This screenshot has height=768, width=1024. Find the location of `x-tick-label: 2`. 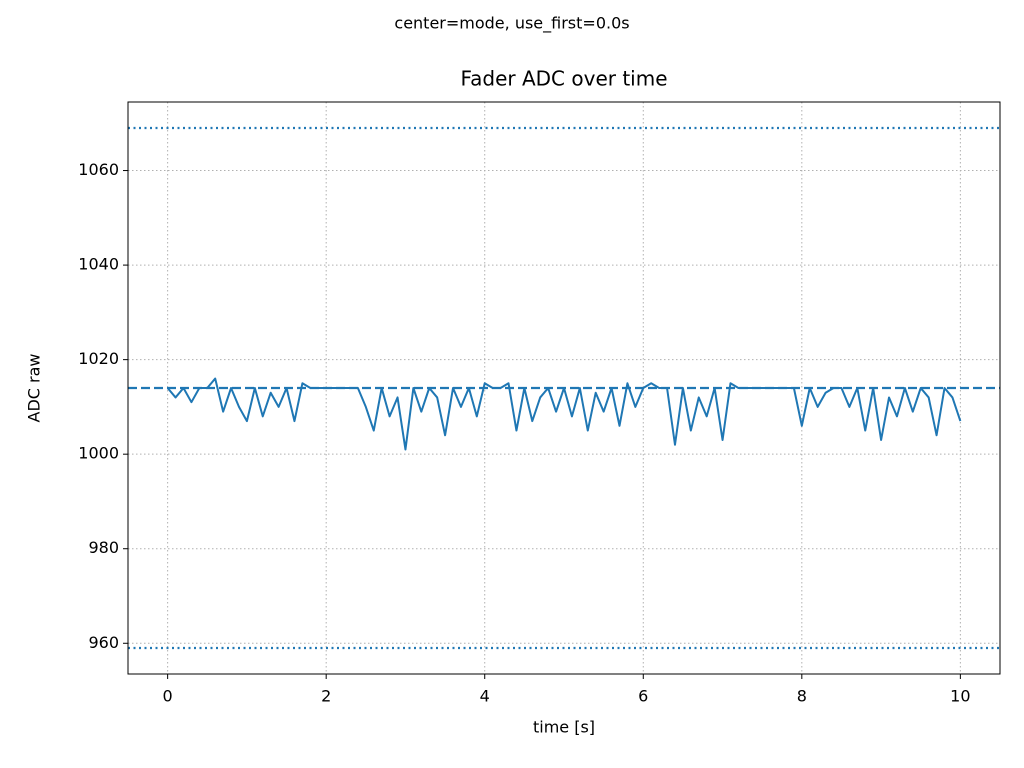

x-tick-label: 2 is located at coordinates (326, 696).